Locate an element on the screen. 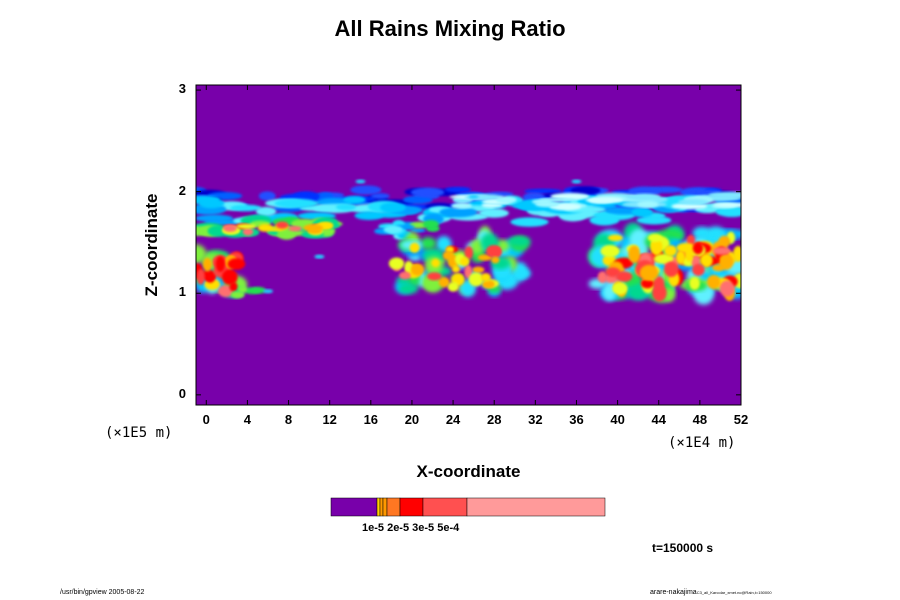  footer-right-sub: C3_all_Karcolar_xmet.nc@Rain,t=150000 is located at coordinates (734, 592).